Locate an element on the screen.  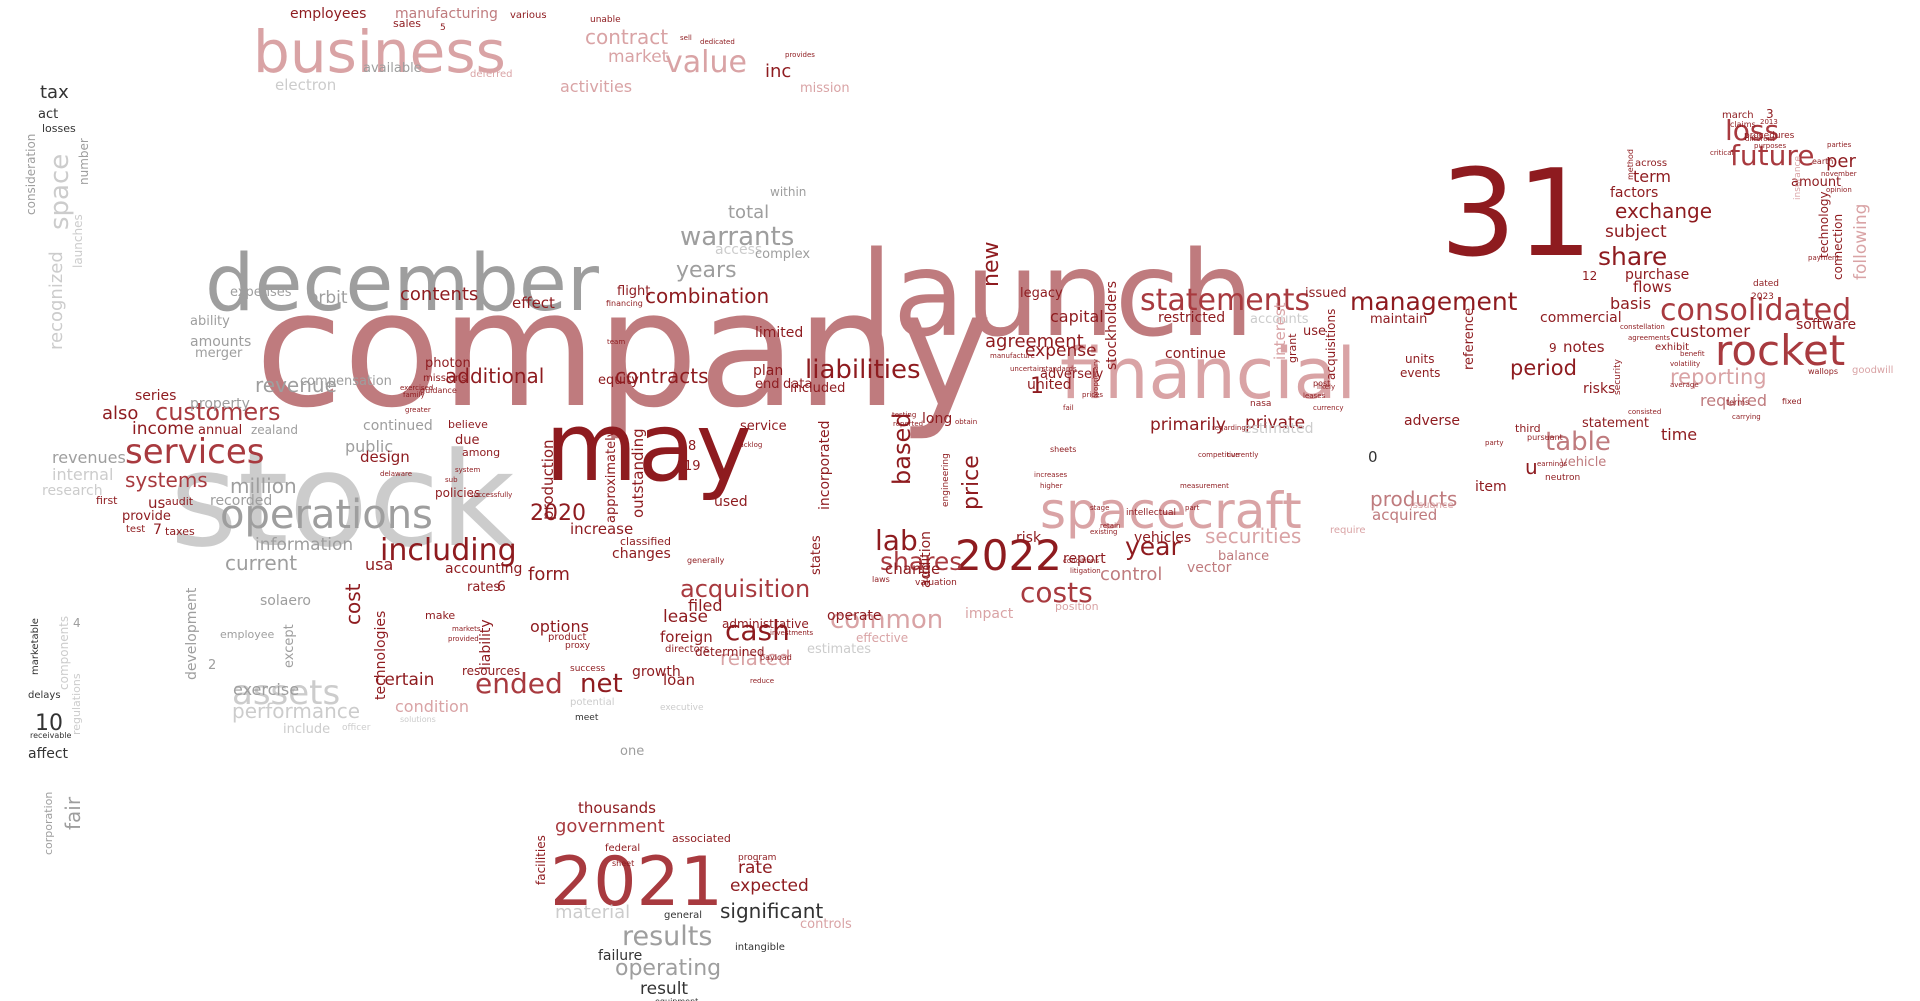
cloud-word-service: service is located at coordinates (763, 426).